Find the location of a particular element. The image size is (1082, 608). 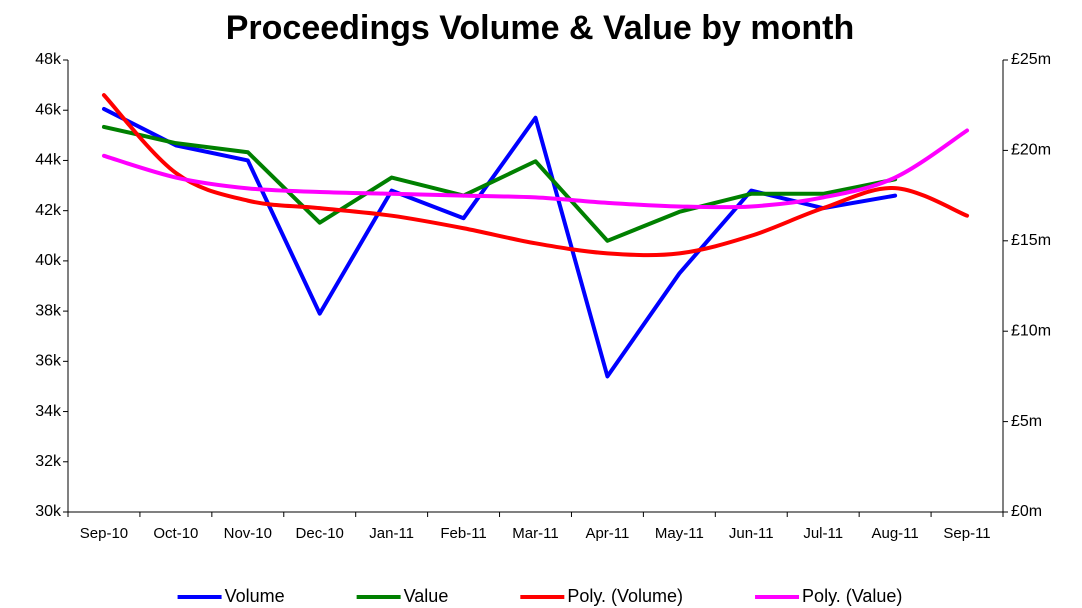

x-tick-label: Jan-11 is located at coordinates (391, 533).